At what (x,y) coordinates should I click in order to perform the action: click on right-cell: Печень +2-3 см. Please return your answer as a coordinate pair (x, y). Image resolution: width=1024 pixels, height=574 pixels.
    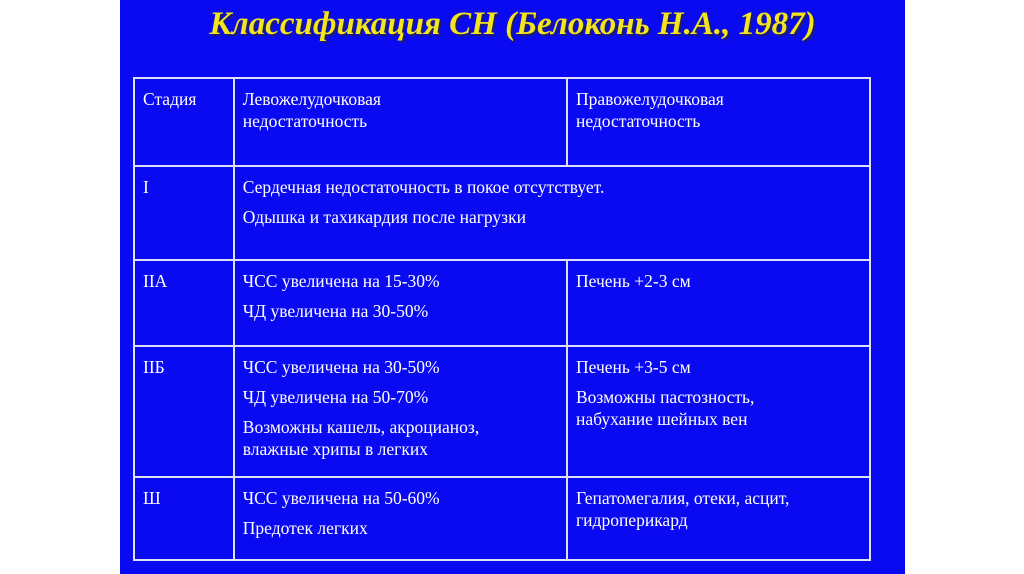
    Looking at the image, I should click on (718, 303).